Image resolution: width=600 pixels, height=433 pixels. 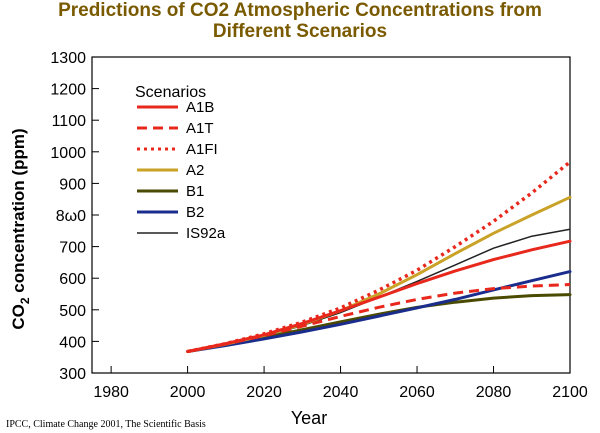 What do you see at coordinates (71, 216) in the screenshot?
I see `y-tick-label: 8ω0` at bounding box center [71, 216].